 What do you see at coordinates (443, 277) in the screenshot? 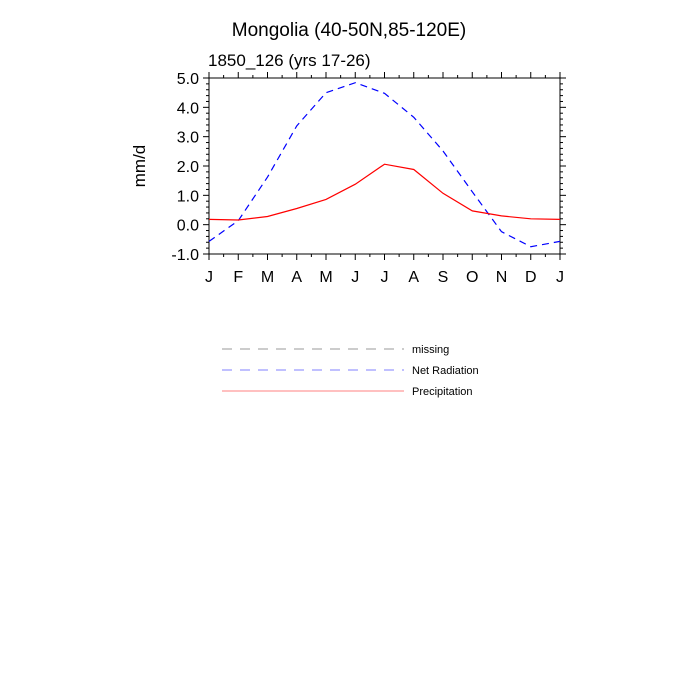
I see `x-tick-label: S` at bounding box center [443, 277].